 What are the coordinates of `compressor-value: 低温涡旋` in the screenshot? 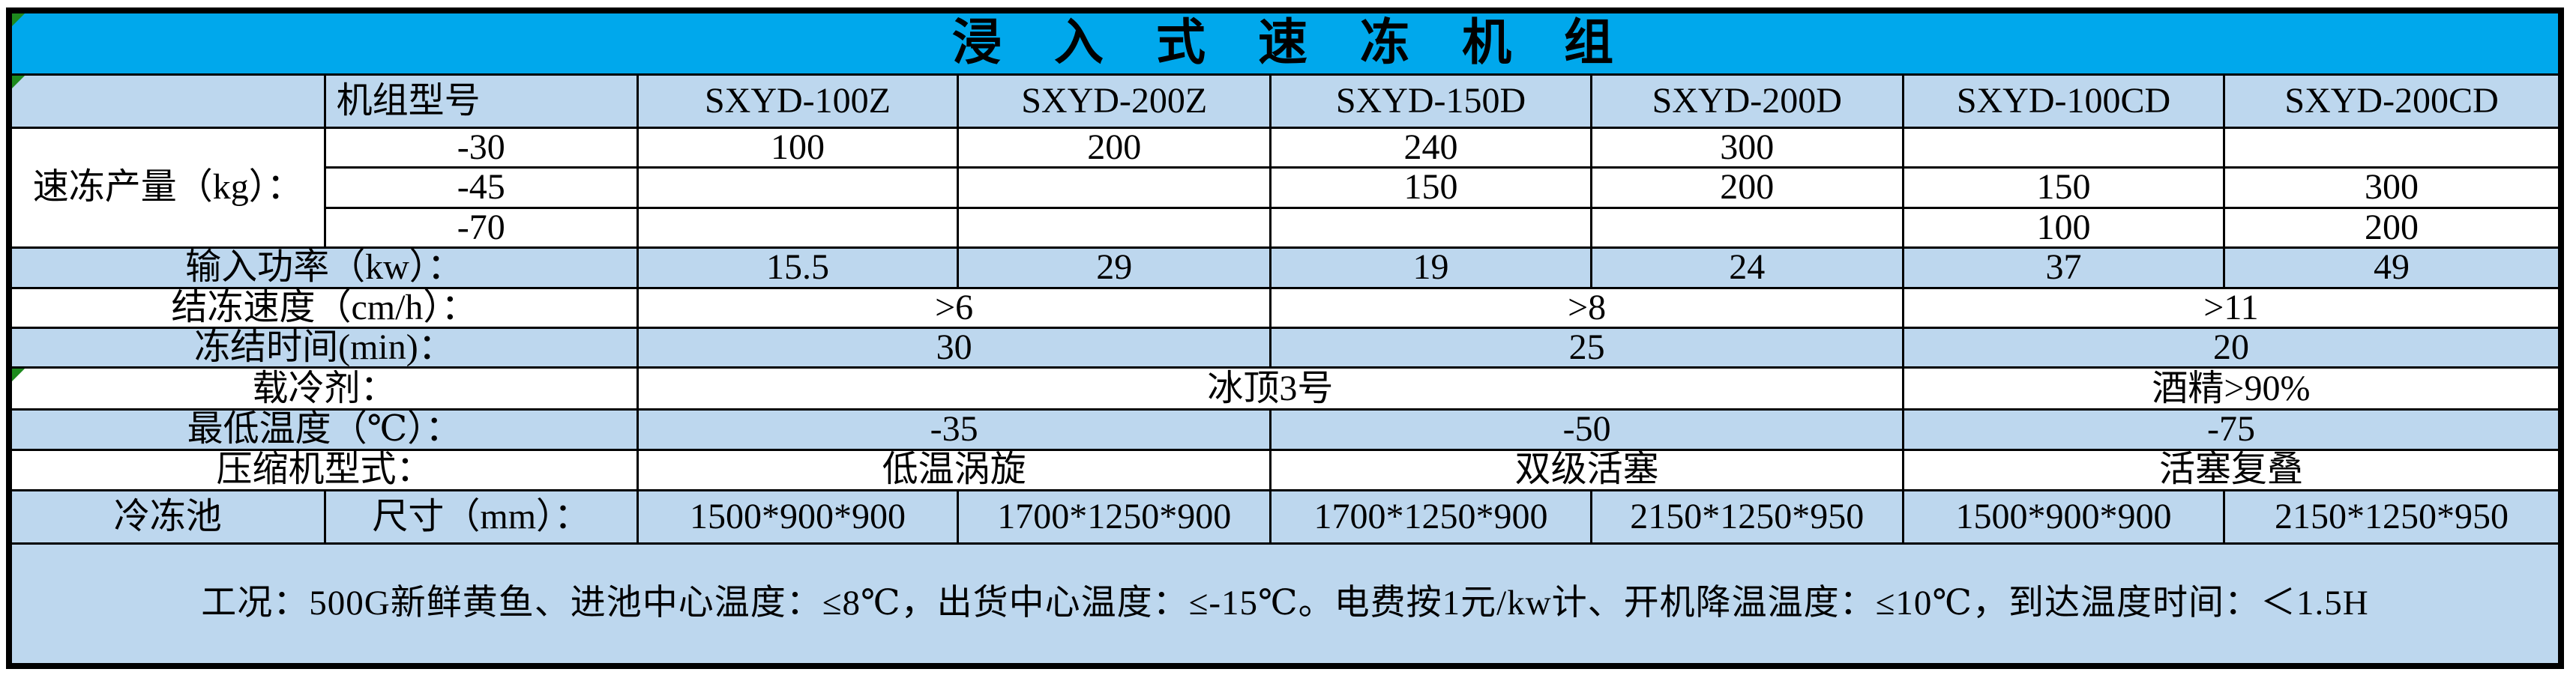 It's located at (954, 470).